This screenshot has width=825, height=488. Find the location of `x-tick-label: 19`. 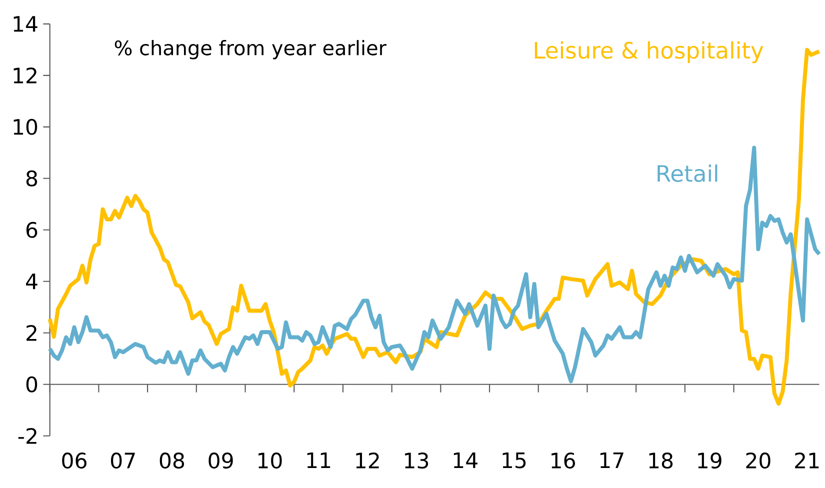

x-tick-label: 19 is located at coordinates (710, 460).